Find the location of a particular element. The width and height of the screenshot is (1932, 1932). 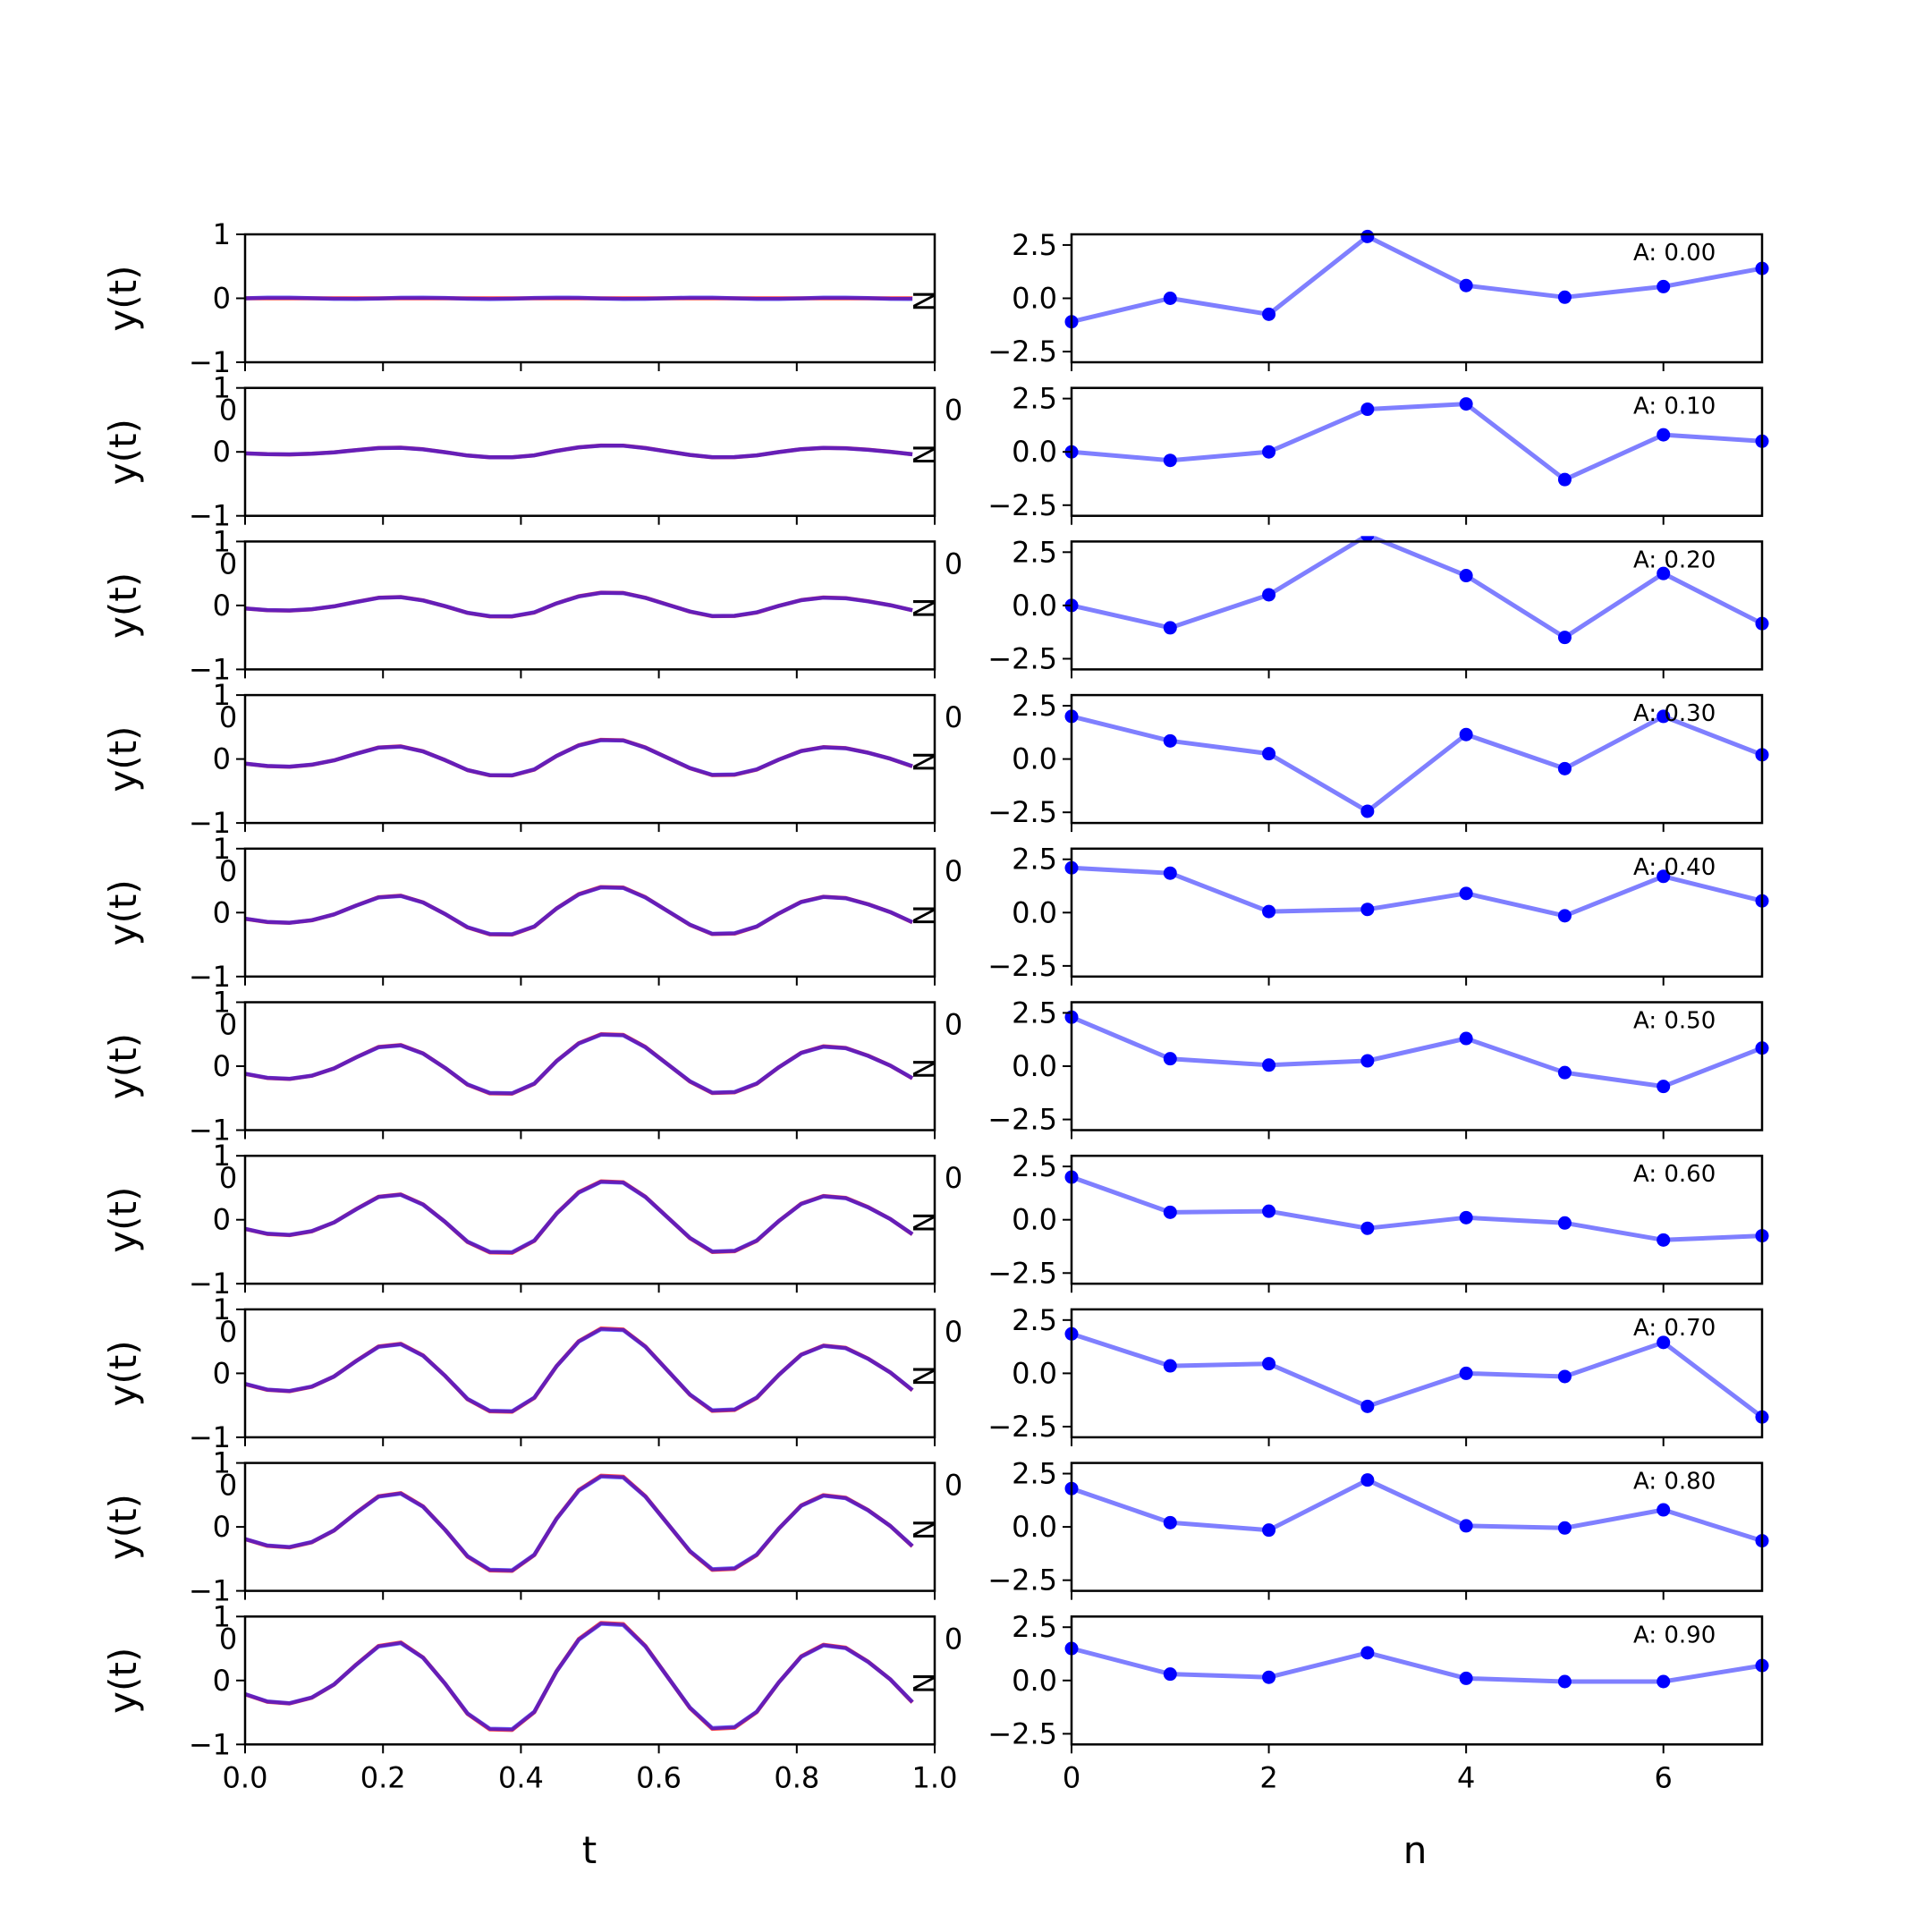

time-panel-0: −1 0 1 y(t) N is located at coordinates (520, 298).